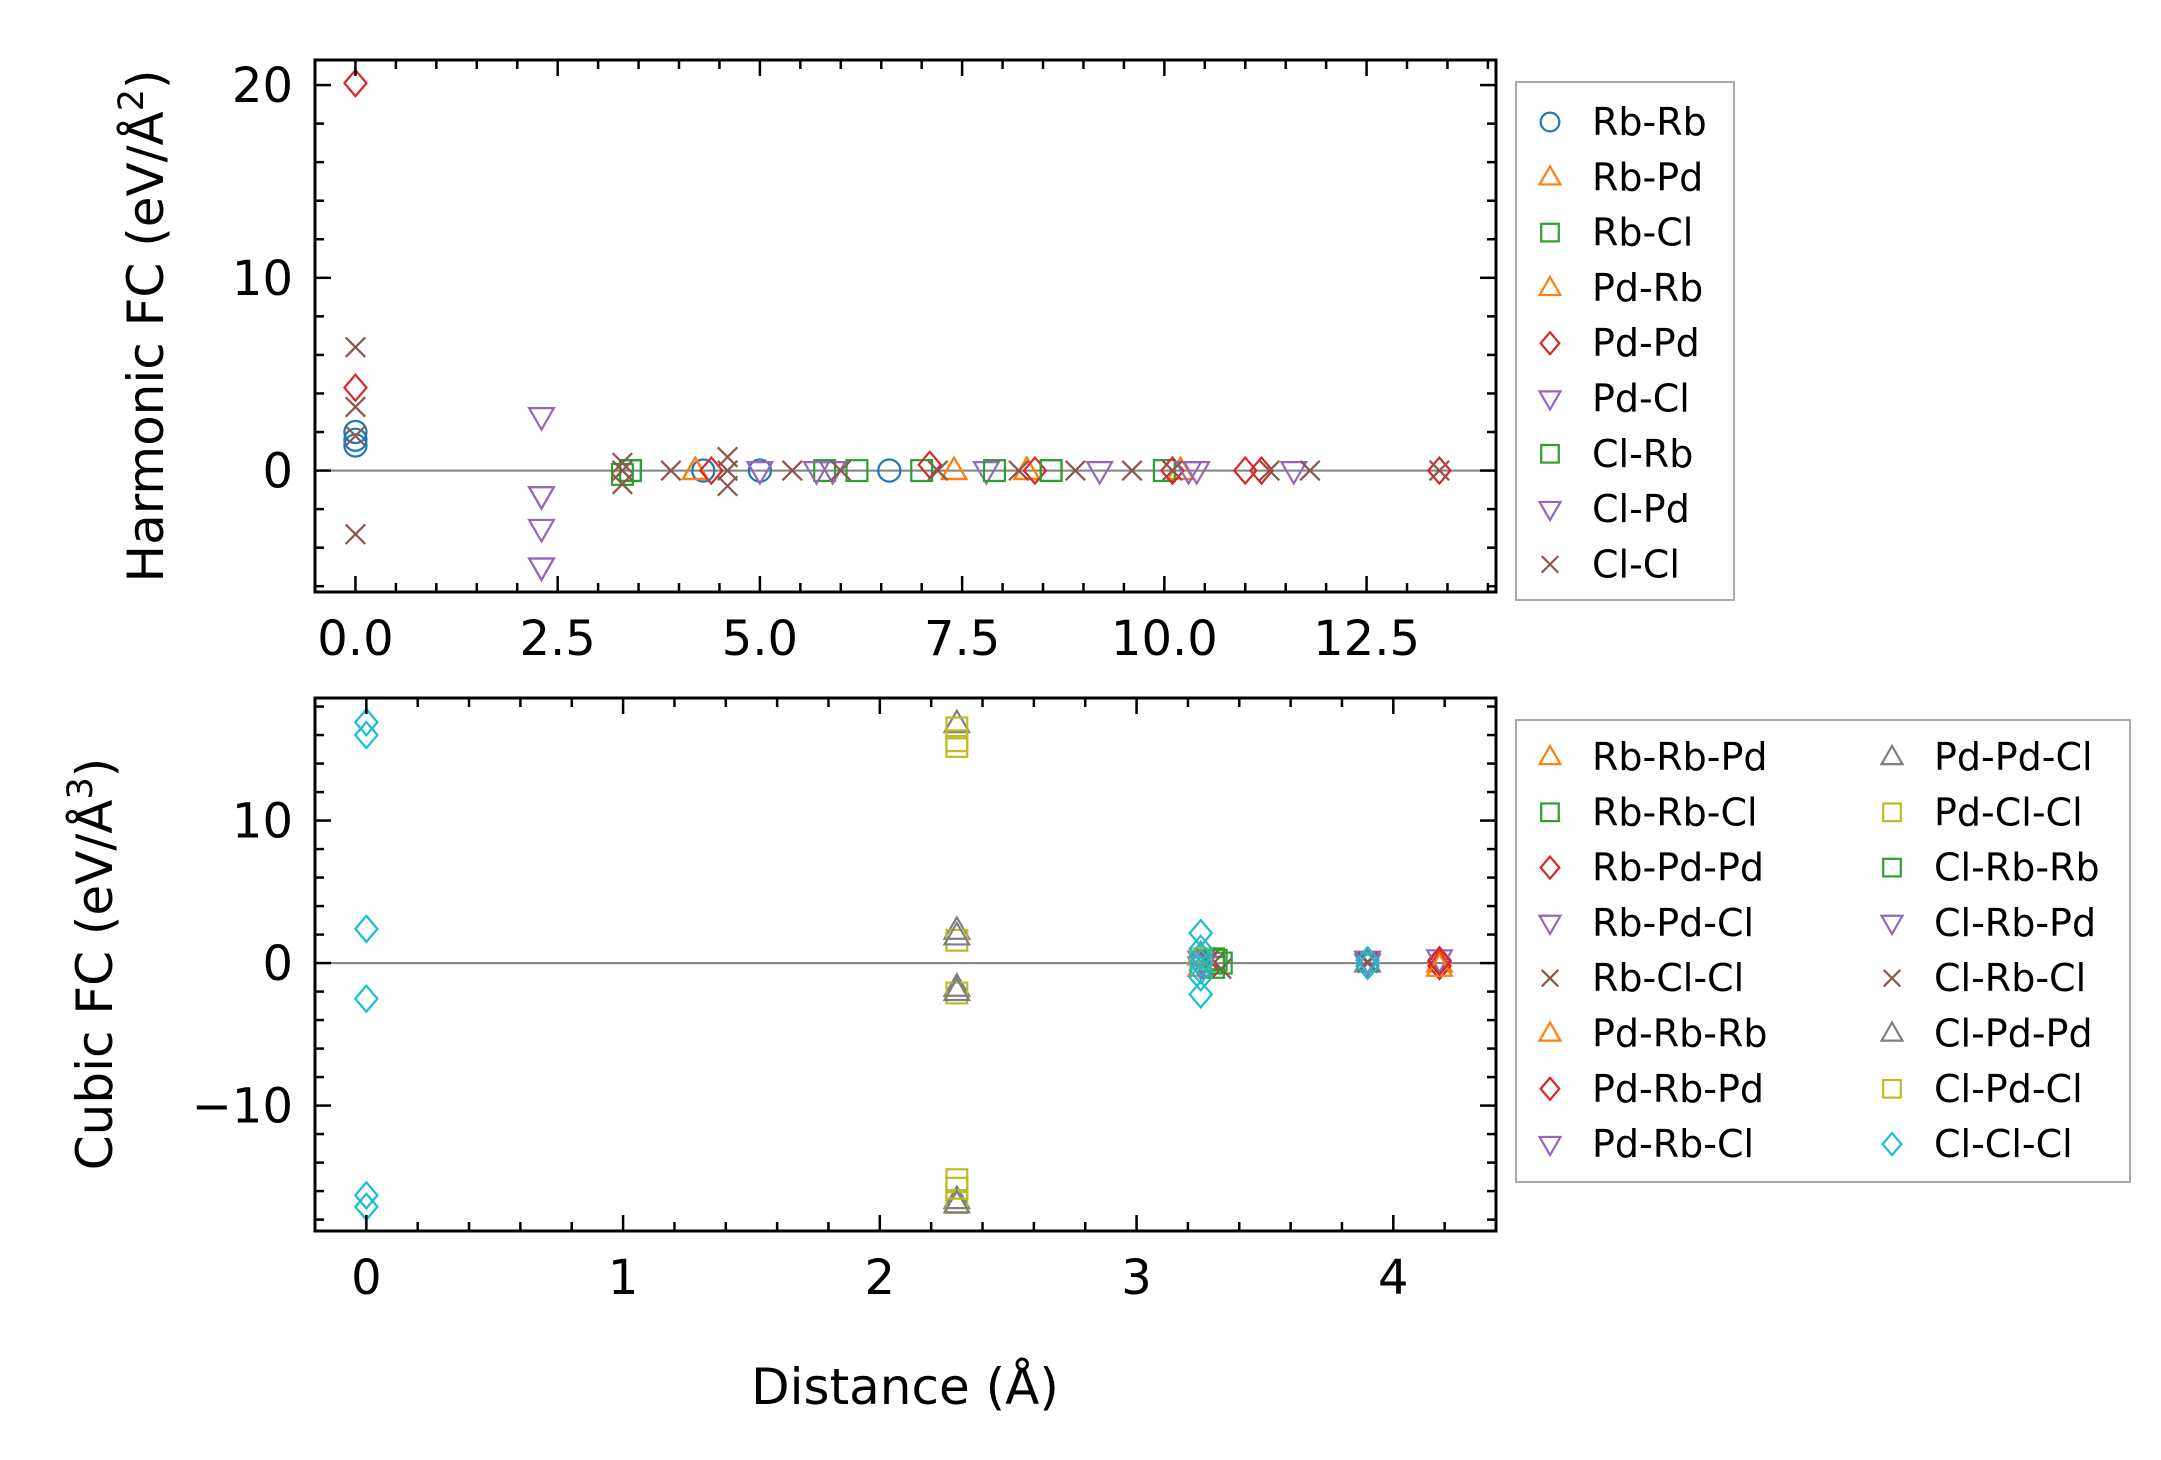 The width and height of the screenshot is (2161, 1460). What do you see at coordinates (242, 964) in the screenshot?
I see `cubic-y-tick-labels: −10 0 10` at bounding box center [242, 964].